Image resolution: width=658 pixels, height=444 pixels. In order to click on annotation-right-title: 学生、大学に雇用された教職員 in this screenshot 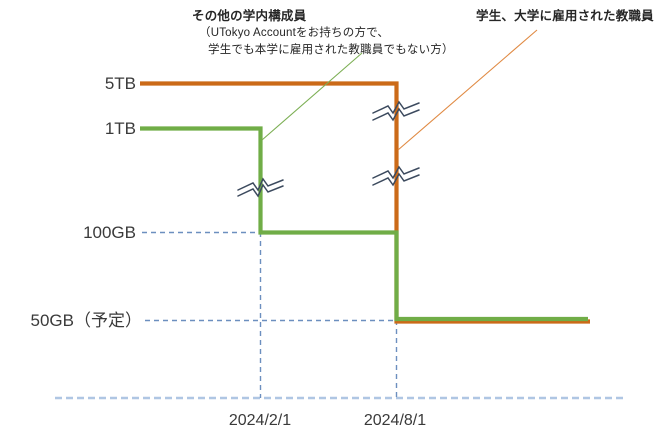, I will do `click(565, 16)`.